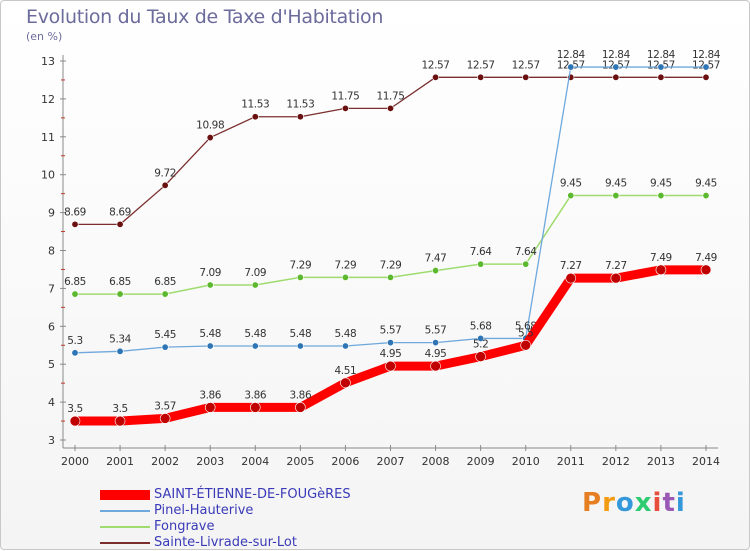 The width and height of the screenshot is (750, 551). I want to click on legend-swatch, so click(125, 543).